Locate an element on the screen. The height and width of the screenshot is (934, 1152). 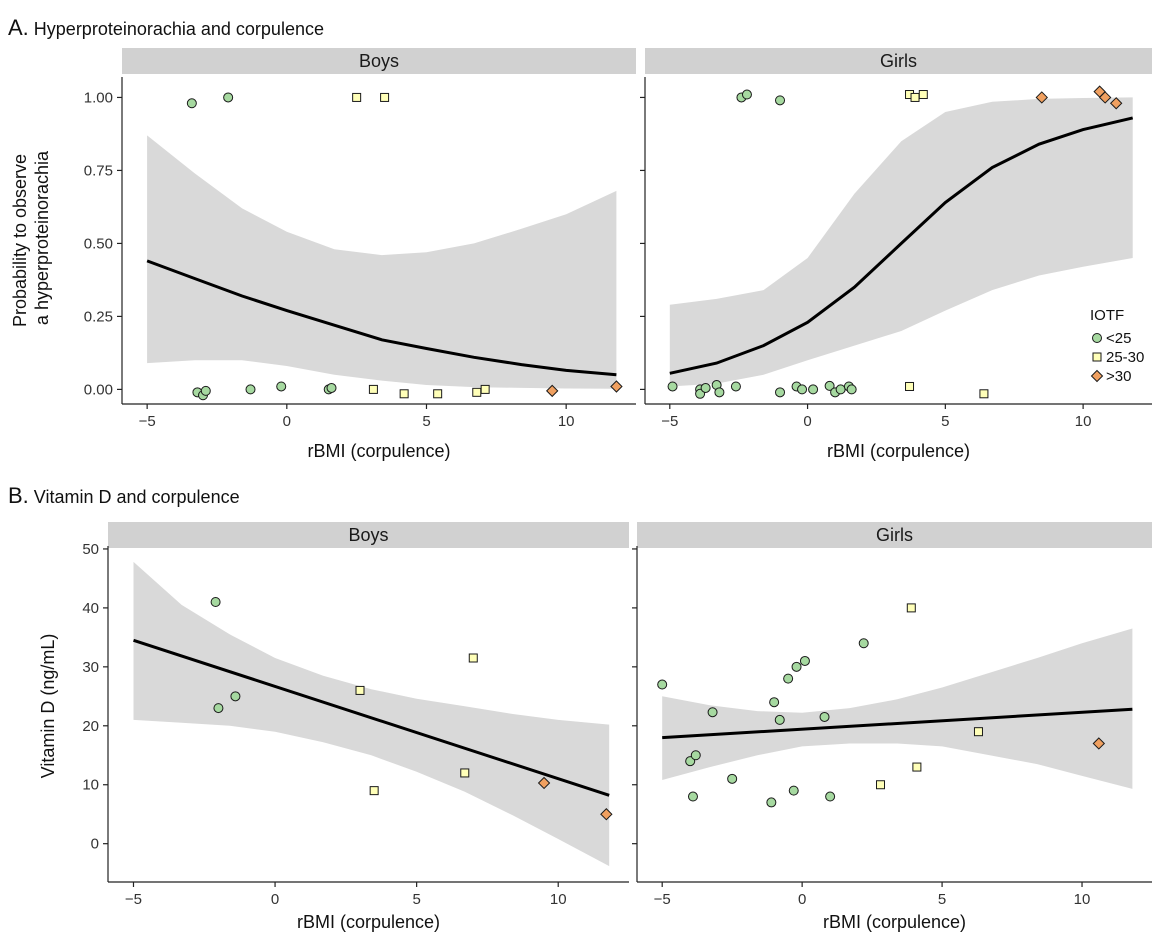
panel-a-girls-strip-label: Girls is located at coordinates (898, 61).